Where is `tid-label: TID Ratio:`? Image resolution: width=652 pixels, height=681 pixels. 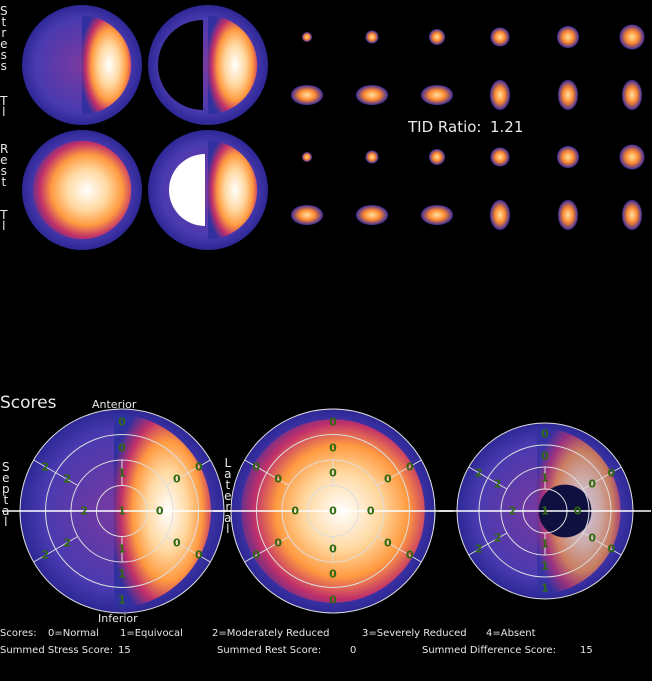
tid-label: TID Ratio: is located at coordinates (445, 127).